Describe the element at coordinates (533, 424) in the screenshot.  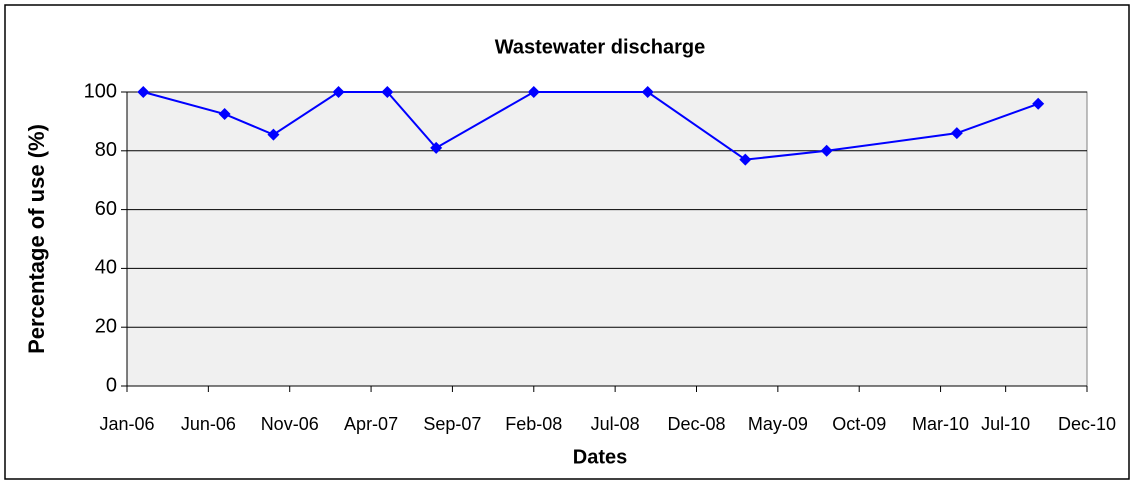
I see `x-tick-label: Feb-08` at that location.